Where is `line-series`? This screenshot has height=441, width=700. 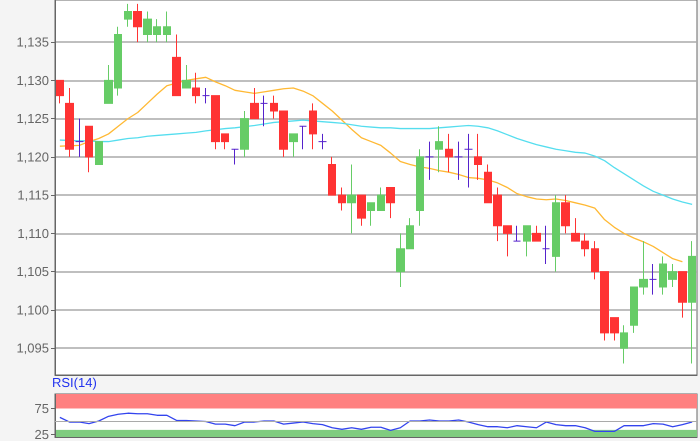
line-series is located at coordinates (376, 422).